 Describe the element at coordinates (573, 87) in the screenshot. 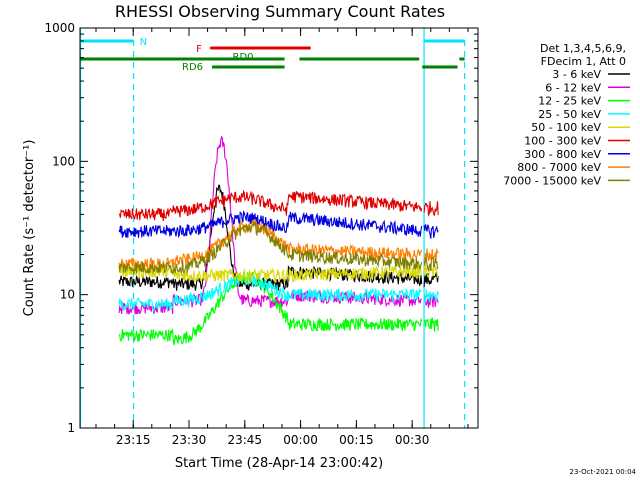

I see `legend-label: 6 - 12 keV` at that location.